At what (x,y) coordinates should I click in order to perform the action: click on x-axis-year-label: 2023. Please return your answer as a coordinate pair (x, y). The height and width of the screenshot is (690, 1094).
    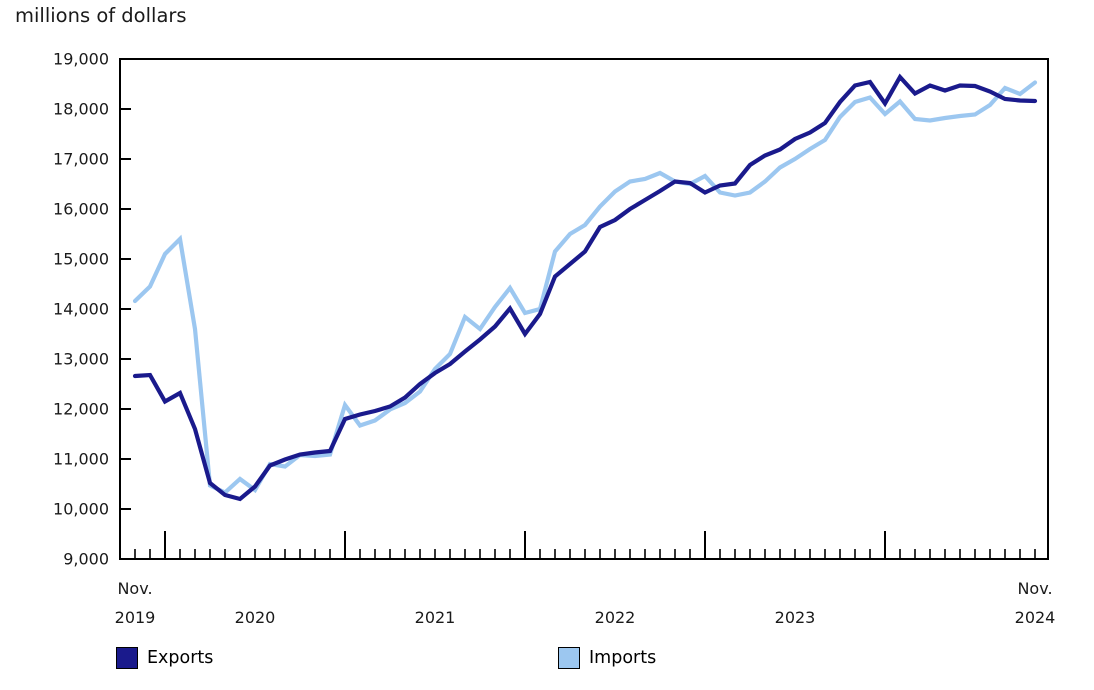
    Looking at the image, I should click on (795, 617).